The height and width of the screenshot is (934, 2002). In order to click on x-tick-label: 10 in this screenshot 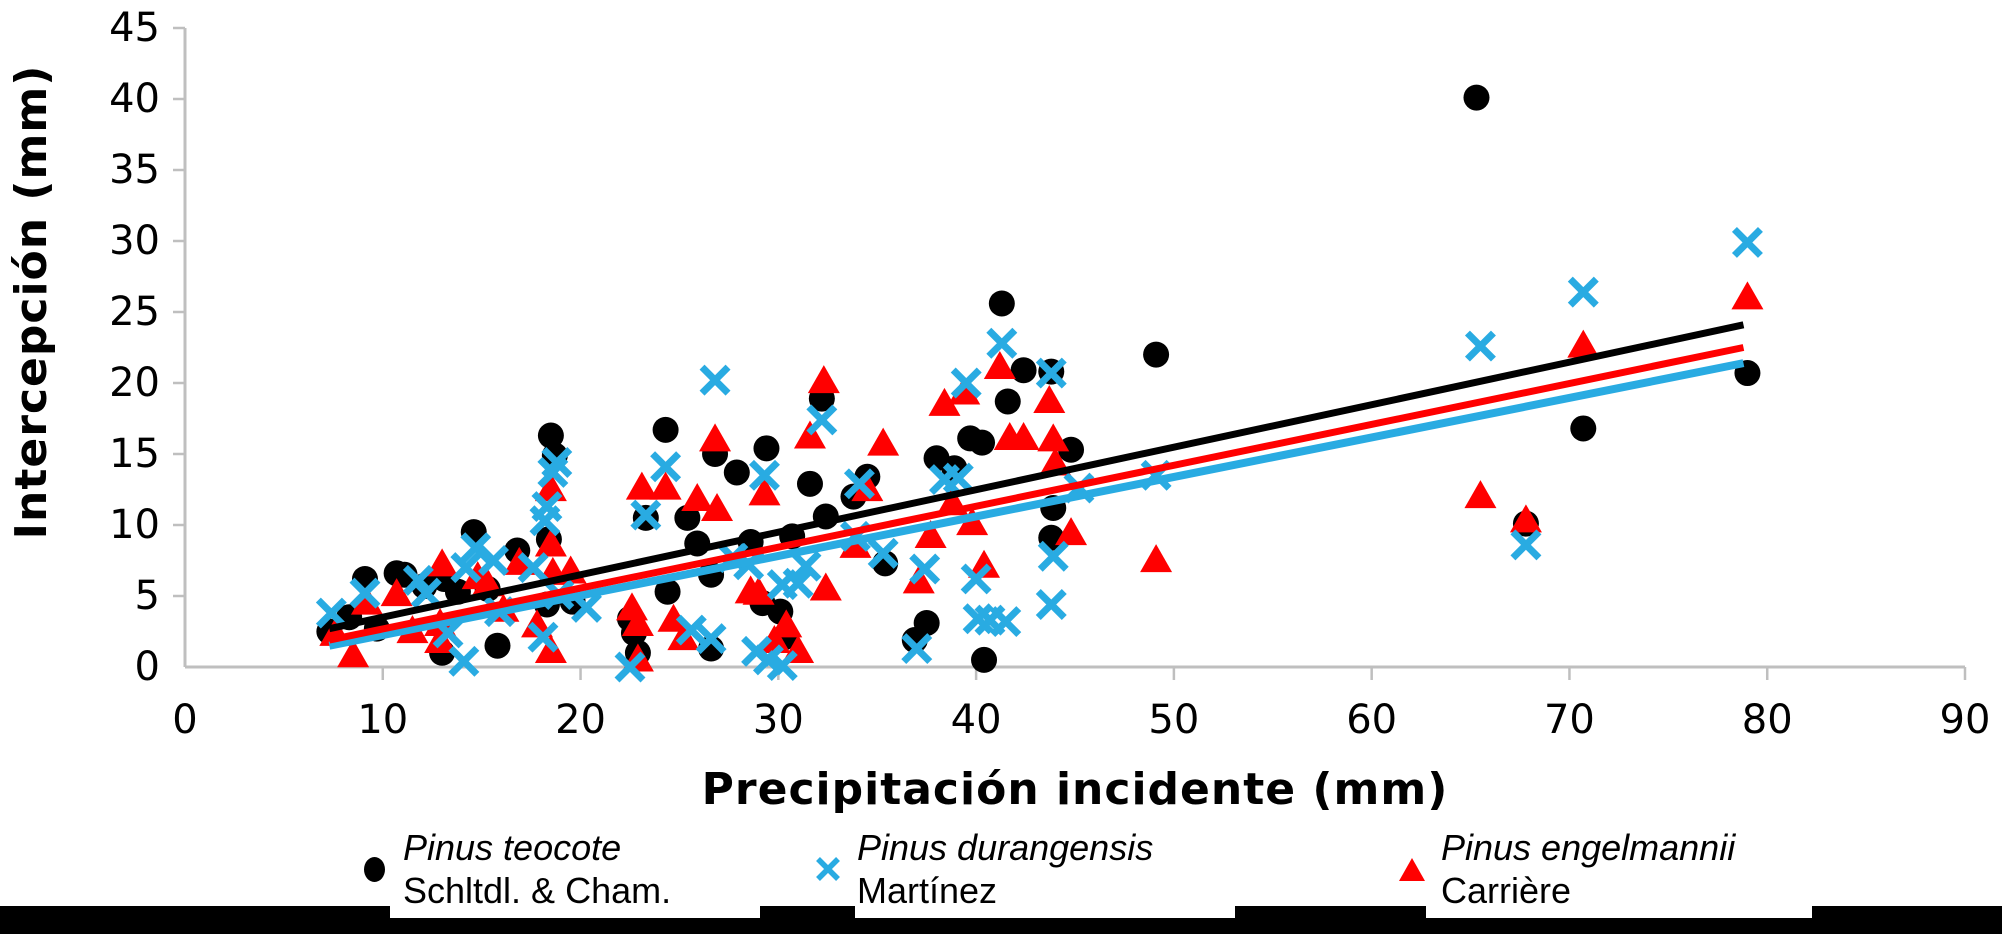, I will do `click(383, 720)`.